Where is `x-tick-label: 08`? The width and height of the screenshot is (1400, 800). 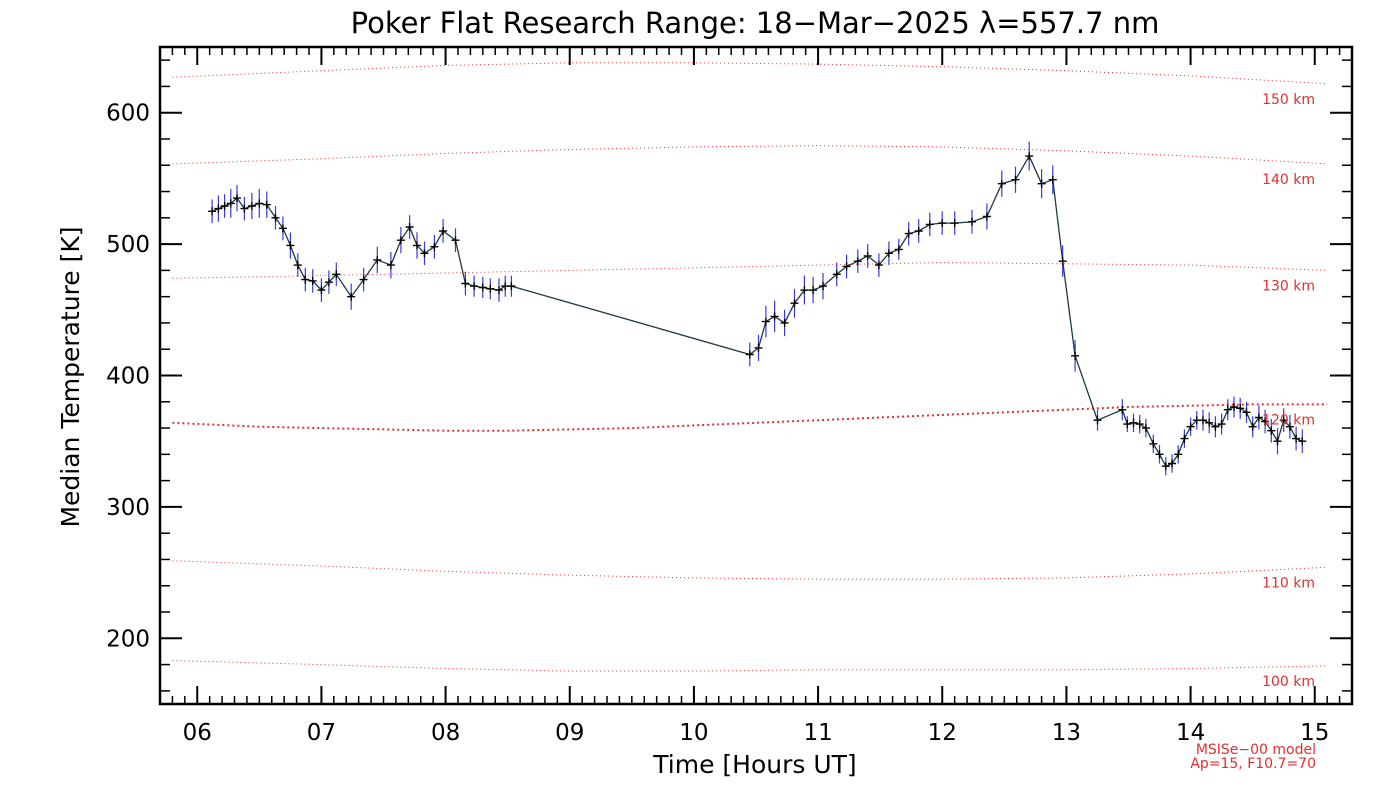
x-tick-label: 08 is located at coordinates (445, 733).